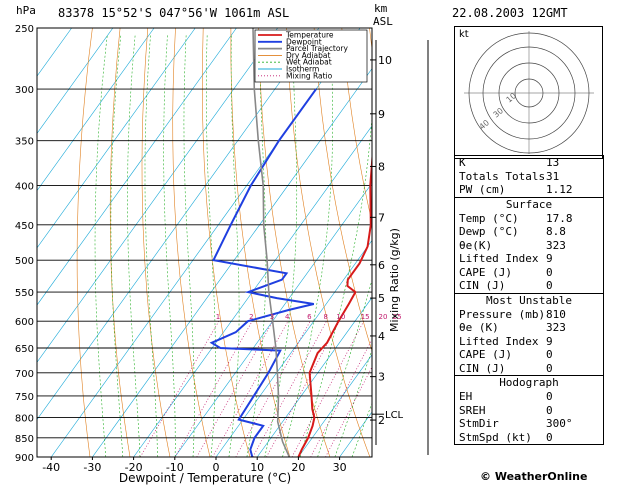 The height and width of the screenshot is (486, 629). Describe the element at coordinates (502, 176) in the screenshot. I see `index-label: Totals Totals` at that location.